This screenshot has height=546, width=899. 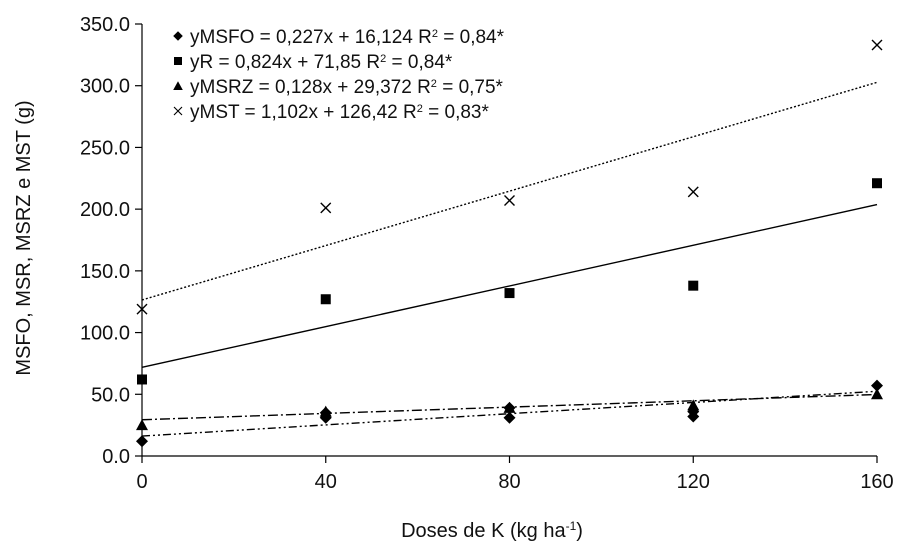 I want to click on legend-item-1: yR = 0,824x + 71,85 R2 = 0,84*, so click(x=313, y=62).